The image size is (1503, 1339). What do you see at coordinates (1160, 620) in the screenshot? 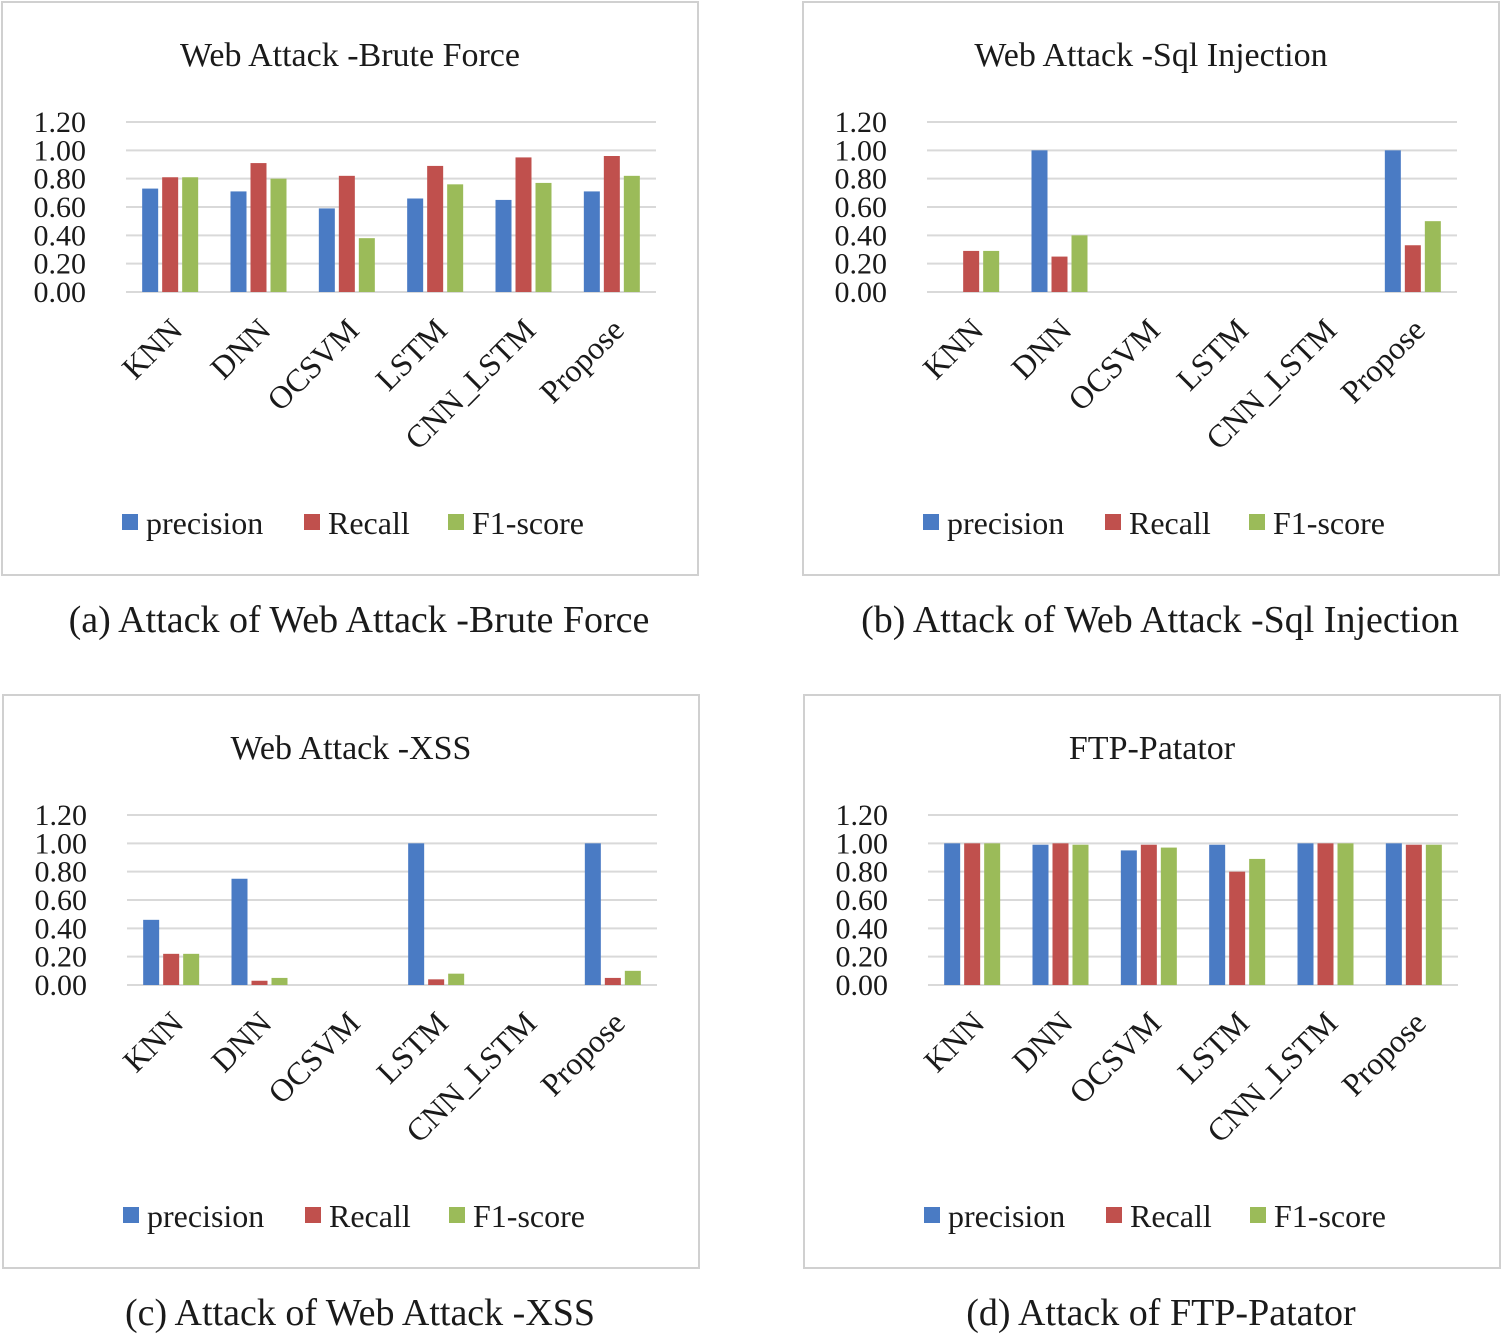
I see `chart-caption: (b) Attack of Web Attack -Sql Injection` at bounding box center [1160, 620].